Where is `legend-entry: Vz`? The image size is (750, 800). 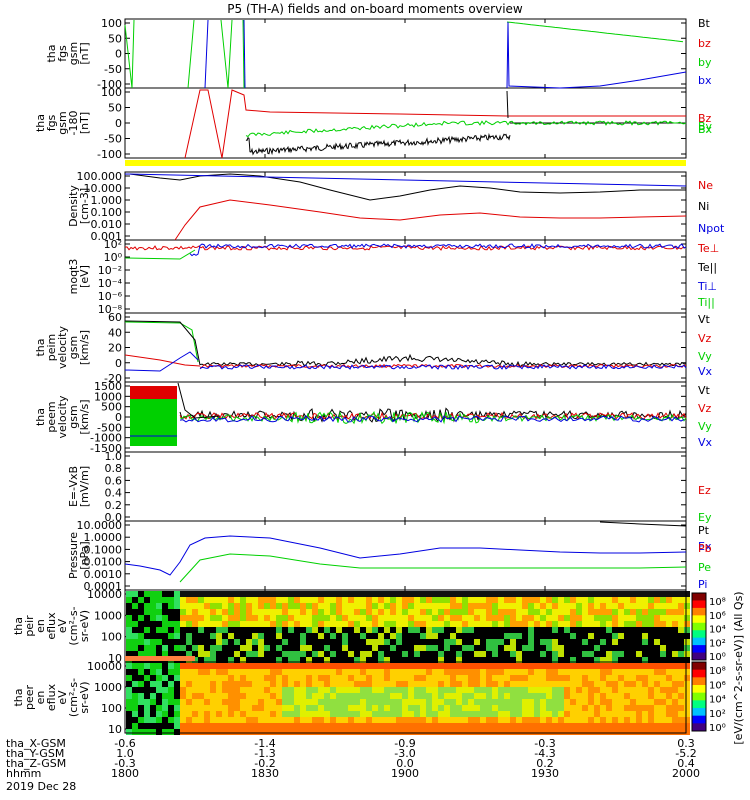
legend-entry: Vz is located at coordinates (705, 408).